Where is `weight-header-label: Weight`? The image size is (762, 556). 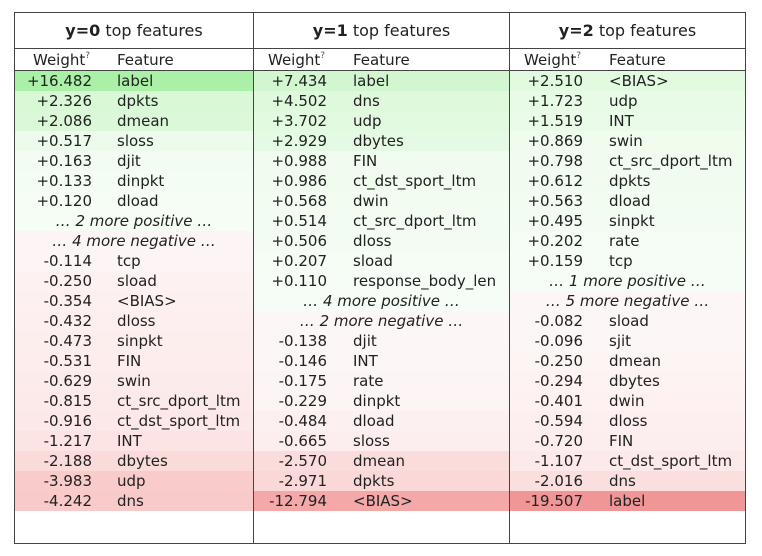
weight-header-label: Weight is located at coordinates (59, 60).